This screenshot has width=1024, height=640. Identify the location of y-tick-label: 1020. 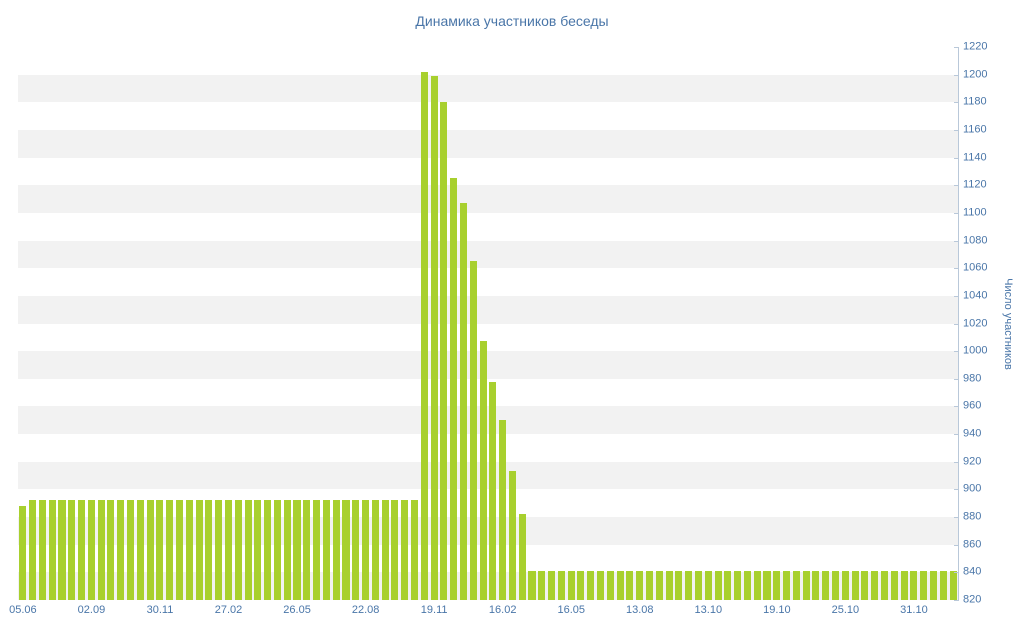
(975, 323).